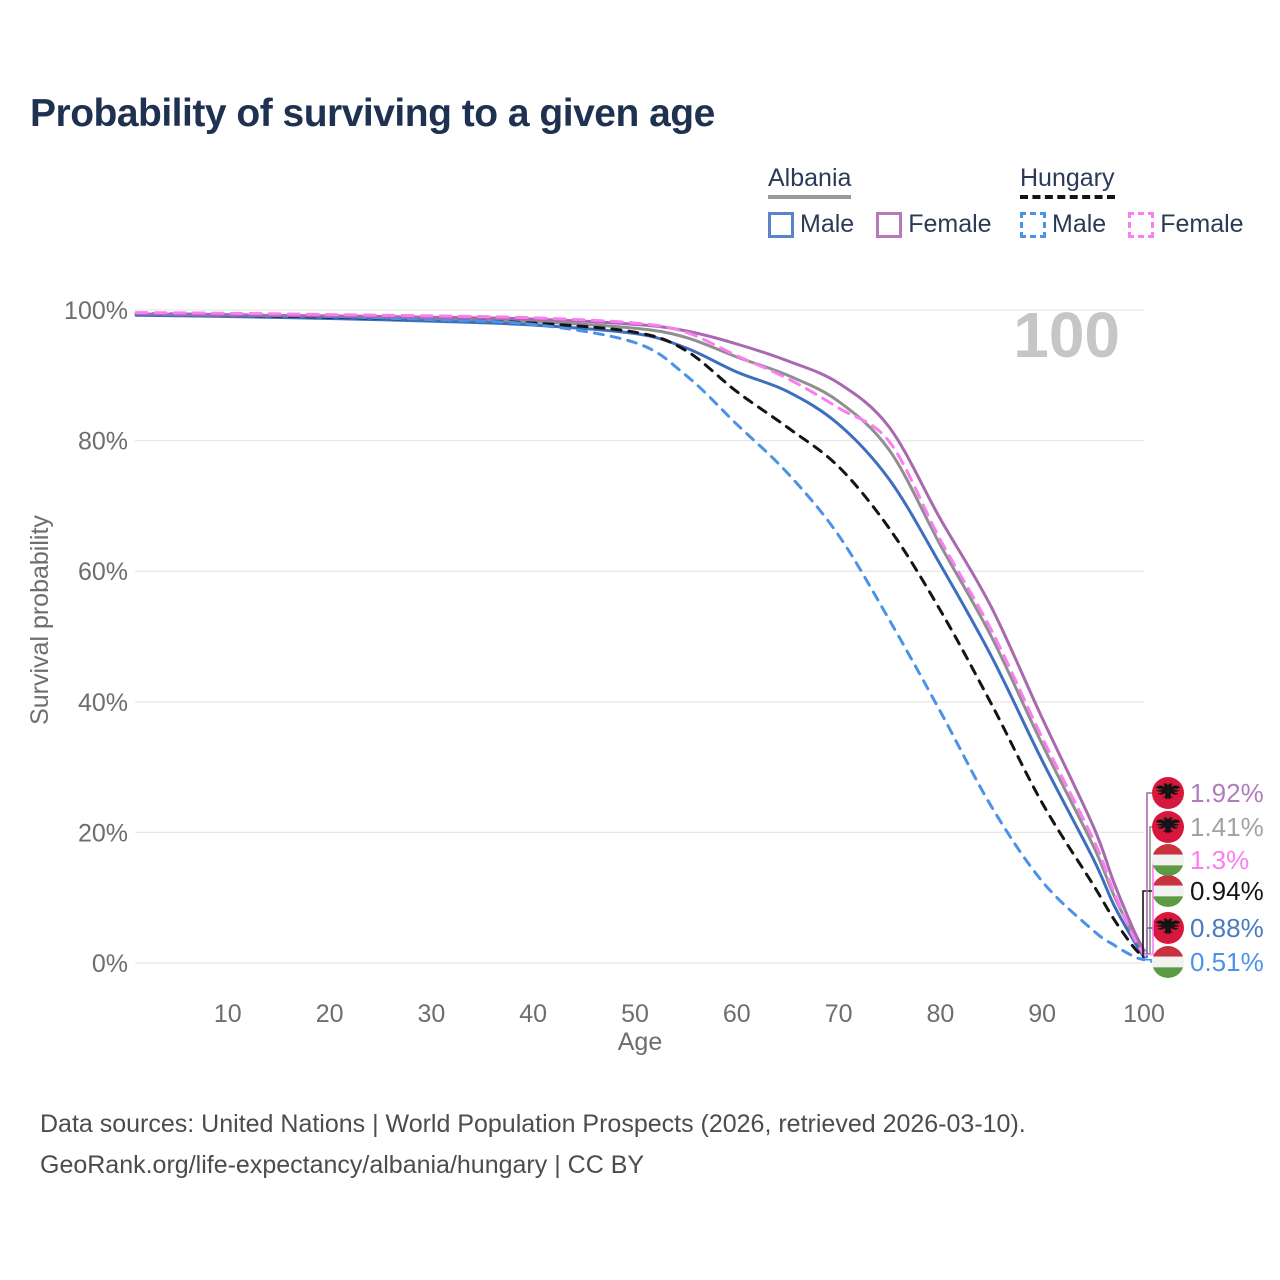 The width and height of the screenshot is (1280, 1280). What do you see at coordinates (96, 311) in the screenshot?
I see `y-tick-label-100: 100%` at bounding box center [96, 311].